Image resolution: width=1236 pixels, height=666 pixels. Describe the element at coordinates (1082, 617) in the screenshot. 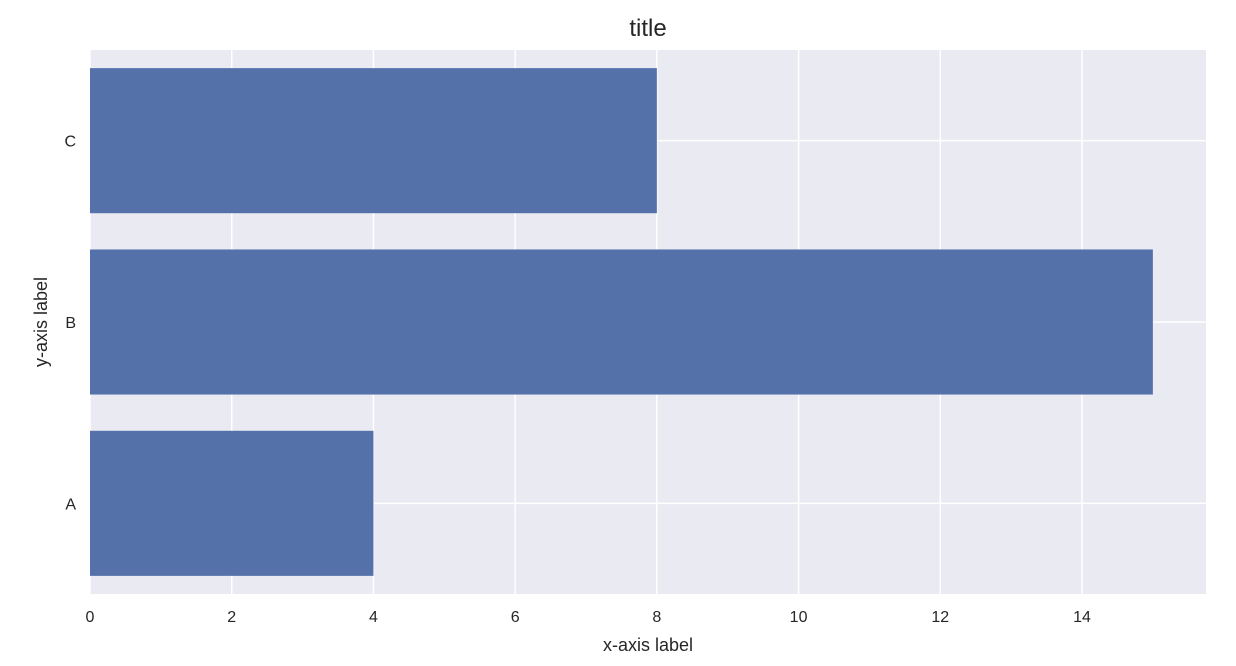

I see `x-tick-label: 14` at that location.